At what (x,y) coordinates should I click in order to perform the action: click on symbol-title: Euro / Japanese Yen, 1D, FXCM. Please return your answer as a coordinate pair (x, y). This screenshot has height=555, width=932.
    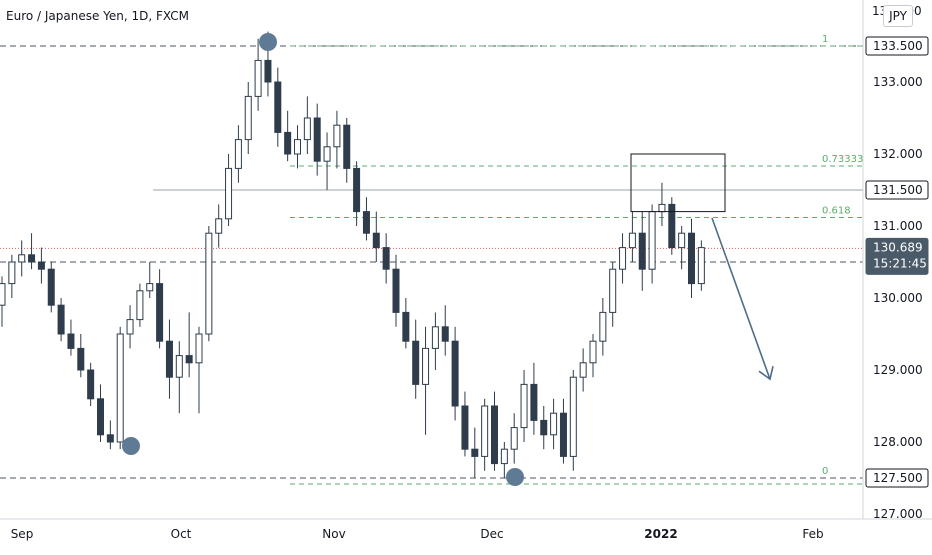
    Looking at the image, I should click on (98, 16).